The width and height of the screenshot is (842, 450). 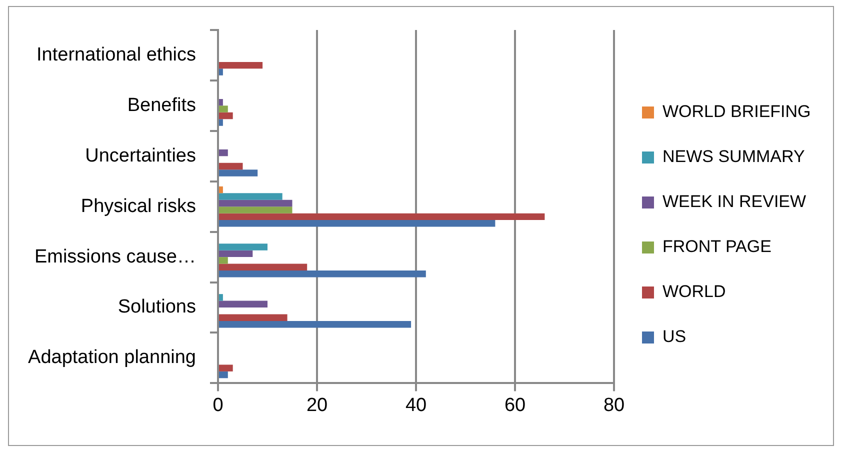 I want to click on legend-label: WORLD, so click(x=694, y=292).